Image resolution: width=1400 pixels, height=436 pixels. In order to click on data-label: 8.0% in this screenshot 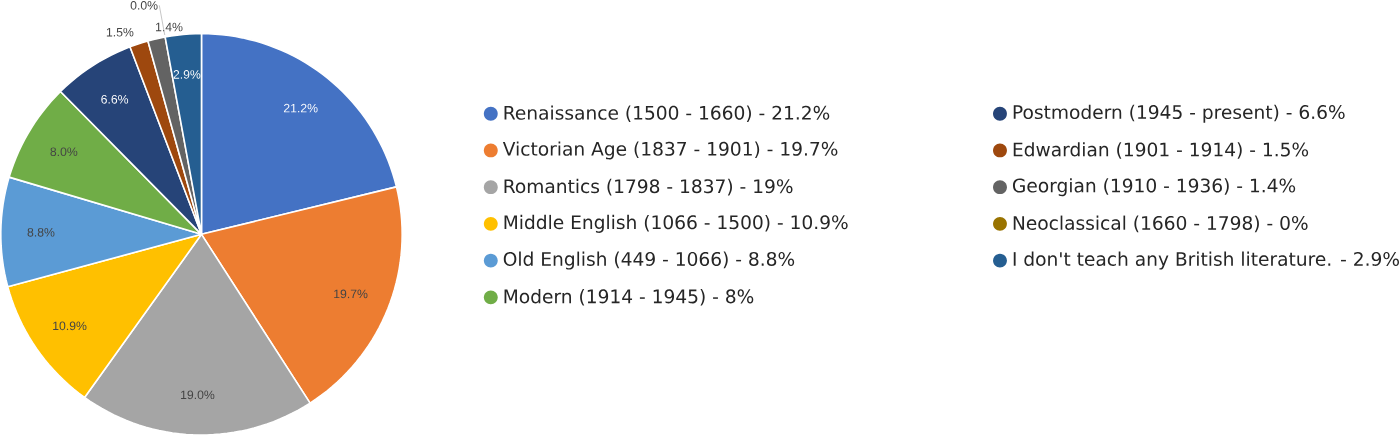, I will do `click(64, 152)`.